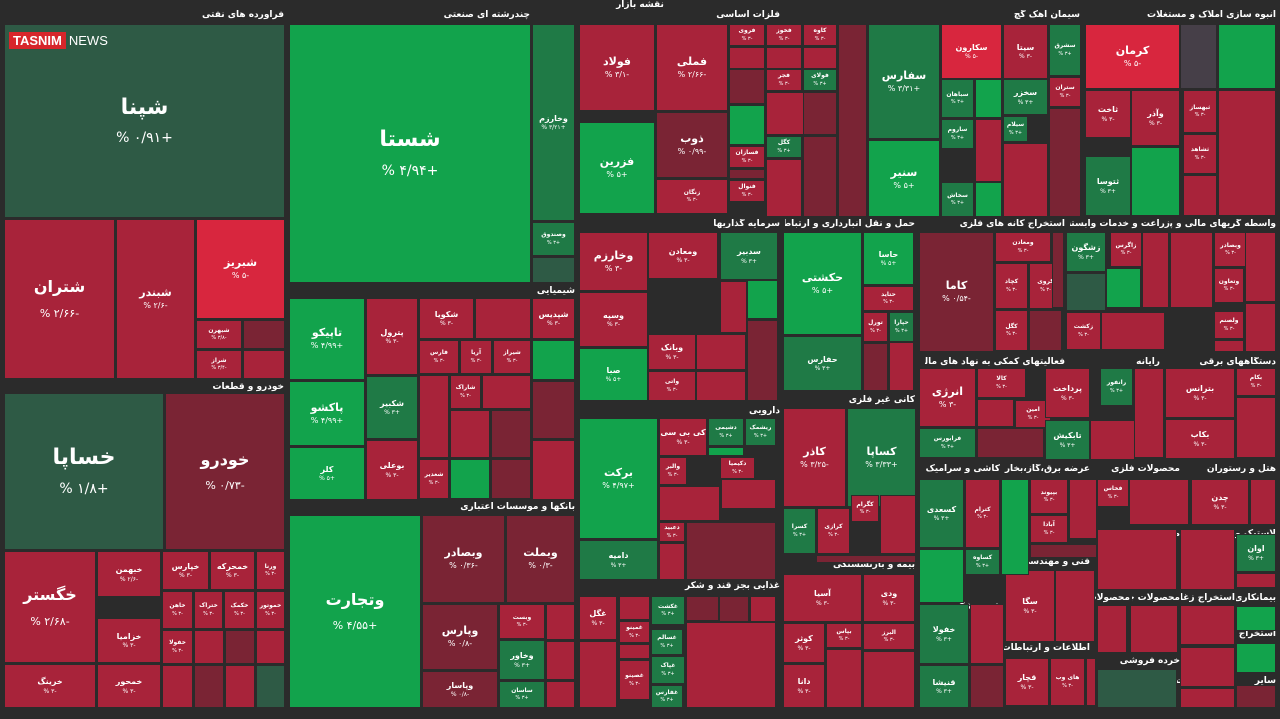  I want to click on ticker-cell: کوثر -۳ %, so click(804, 643).